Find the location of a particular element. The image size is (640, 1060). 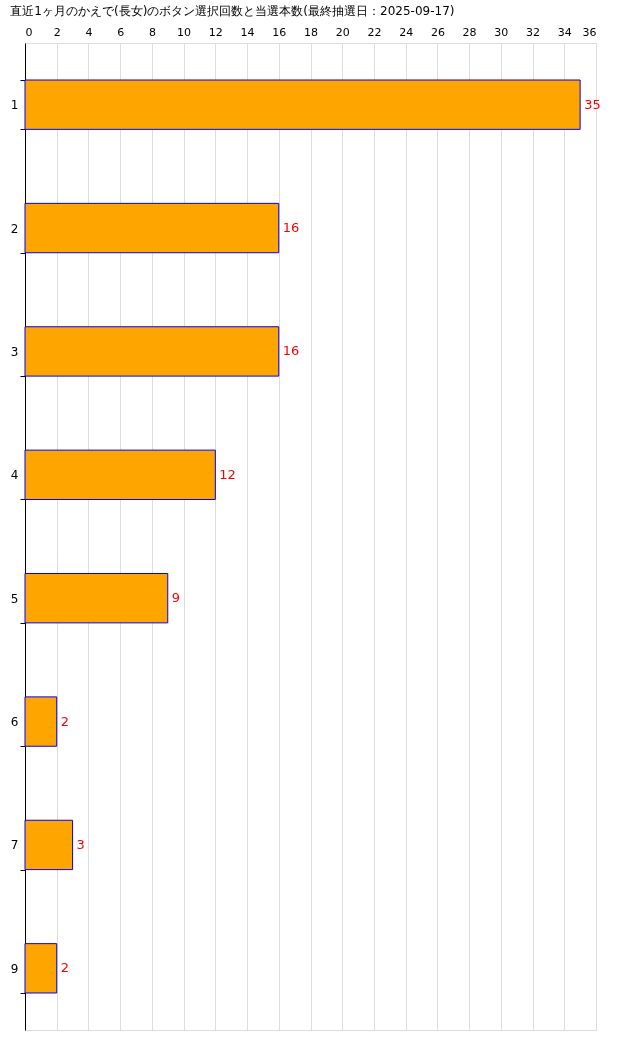

y-tick-label: 5 is located at coordinates (14, 598).